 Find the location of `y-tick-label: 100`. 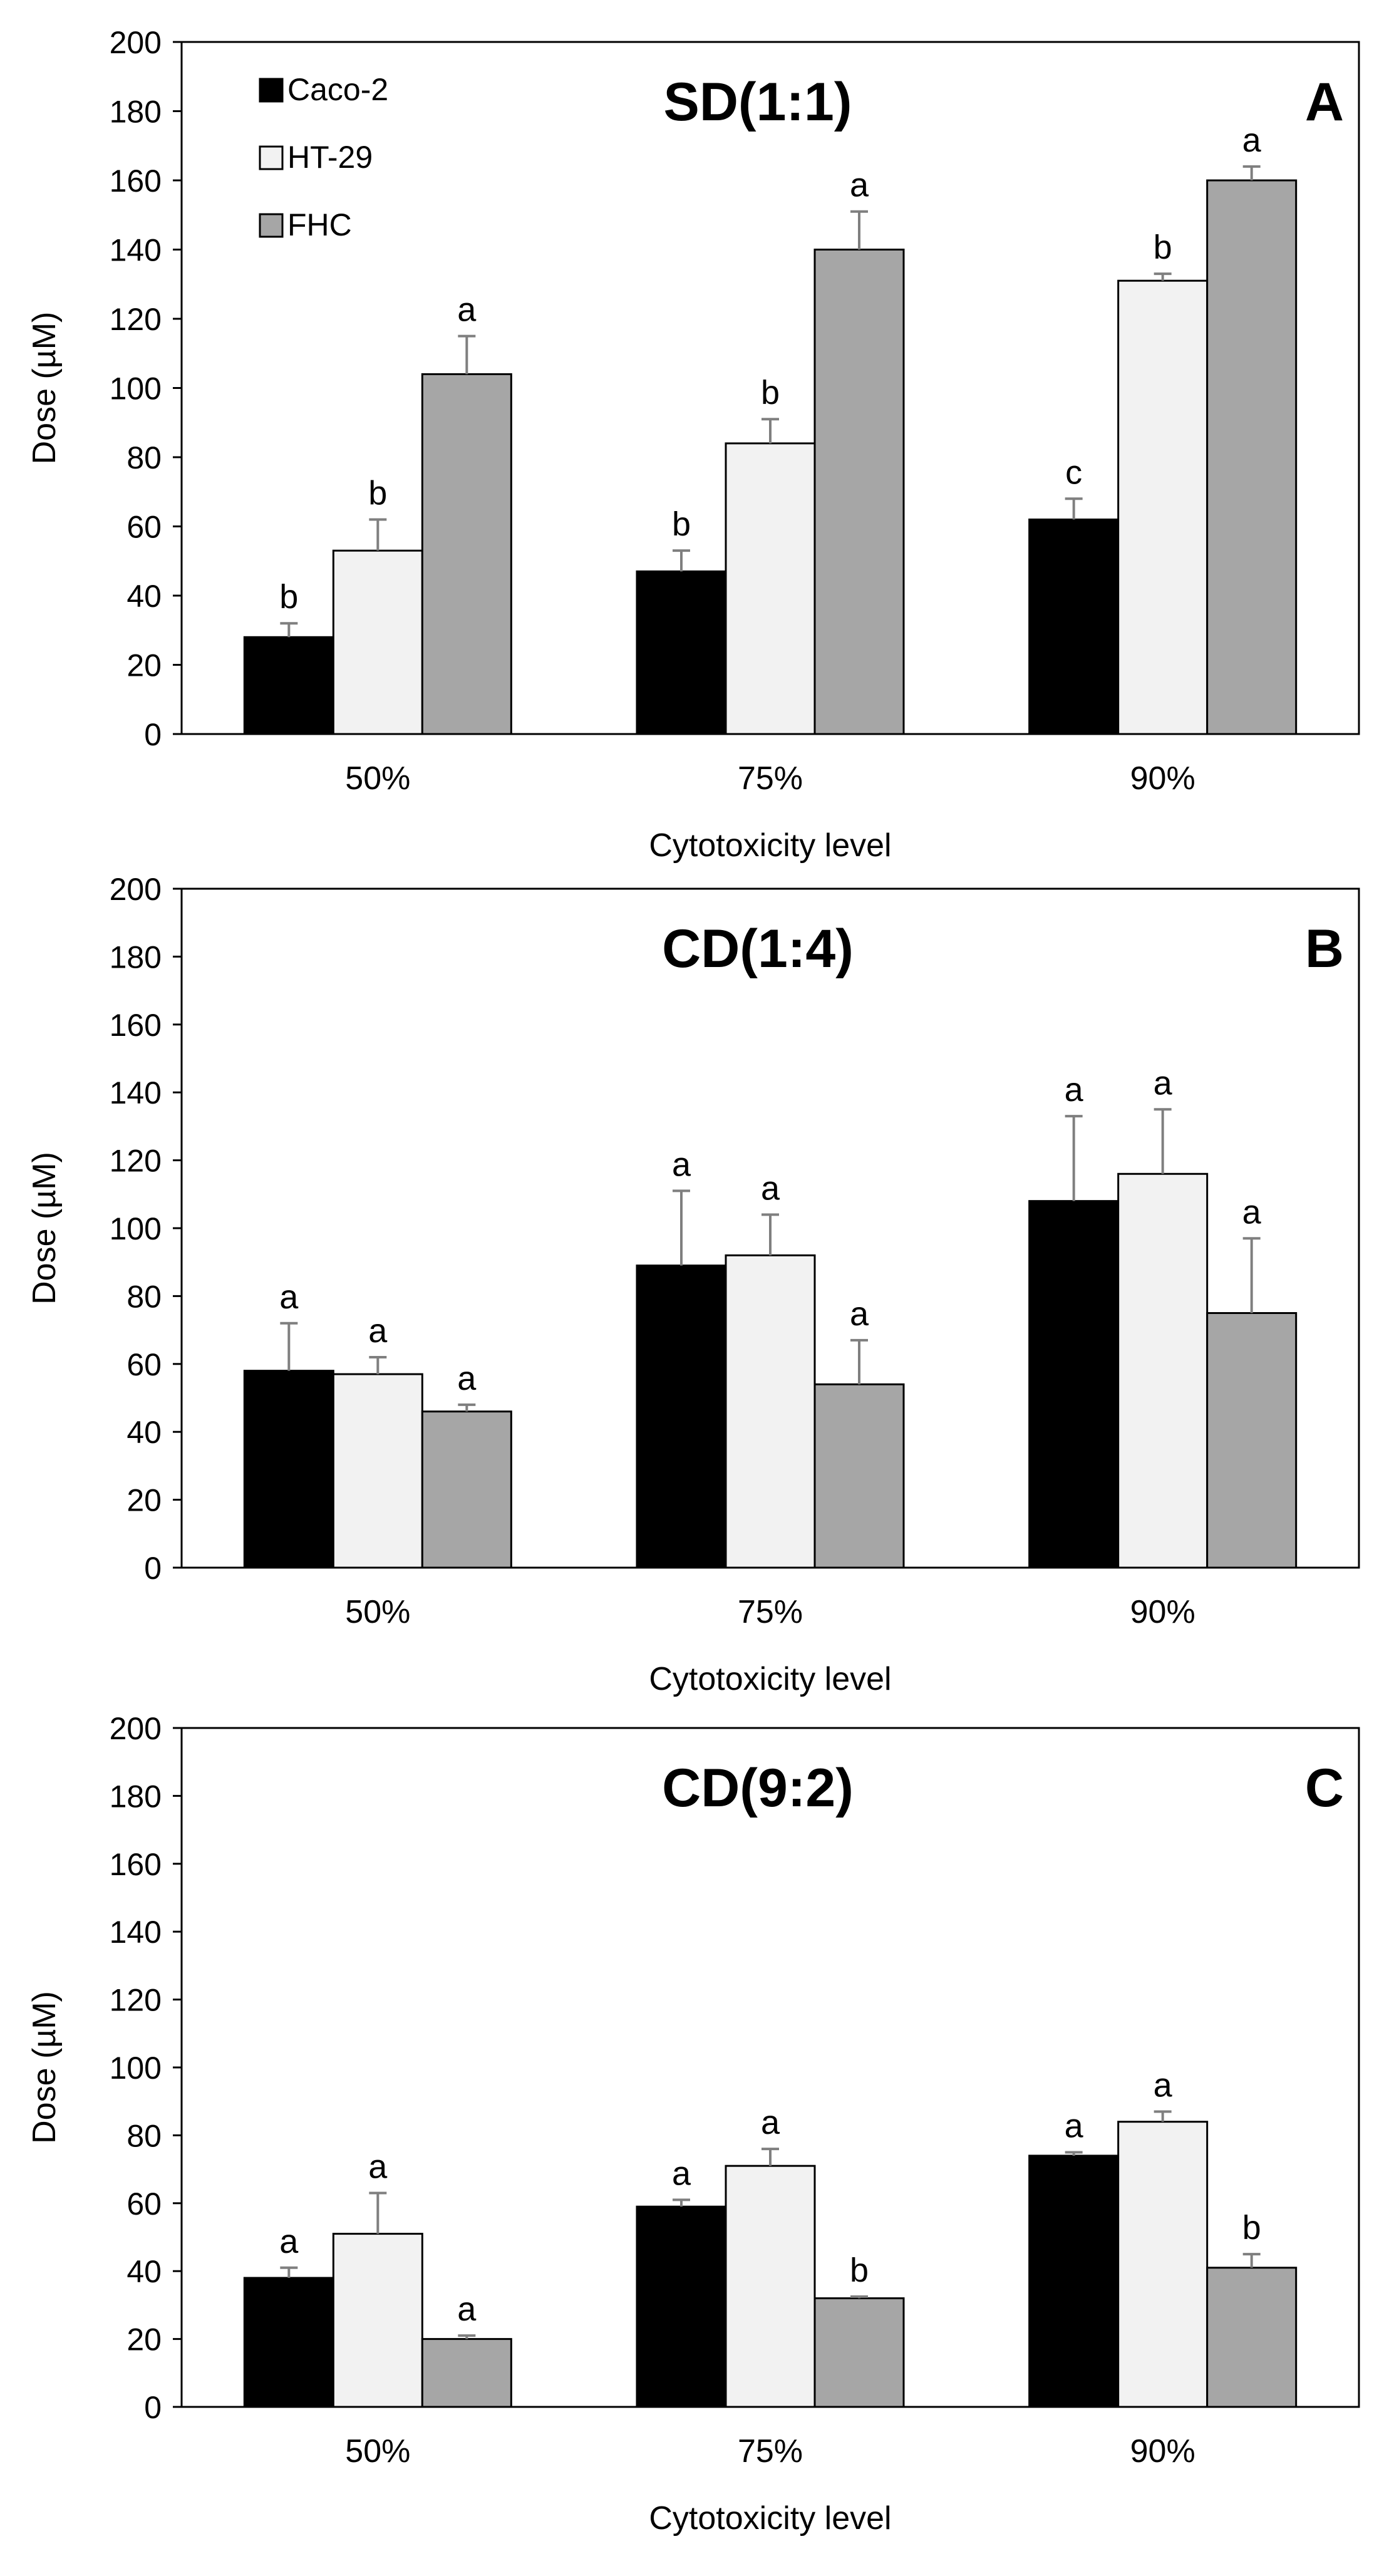

y-tick-label: 100 is located at coordinates (136, 1228).